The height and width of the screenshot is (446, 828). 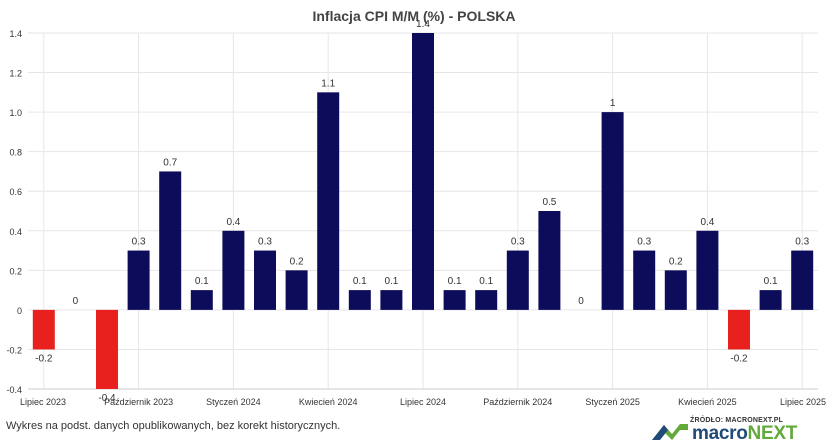 What do you see at coordinates (707, 402) in the screenshot?
I see `x-tick-label: Kwiecień 2025` at bounding box center [707, 402].